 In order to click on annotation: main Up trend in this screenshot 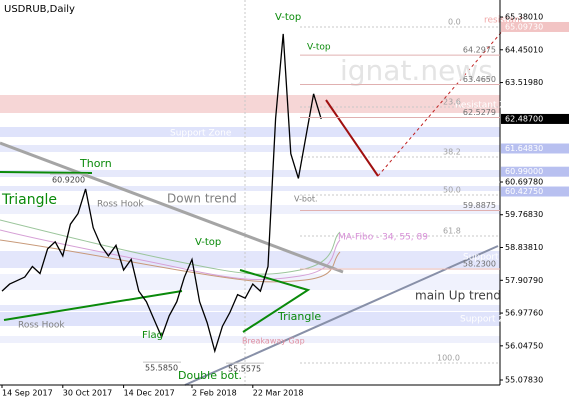, I will do `click(458, 296)`.